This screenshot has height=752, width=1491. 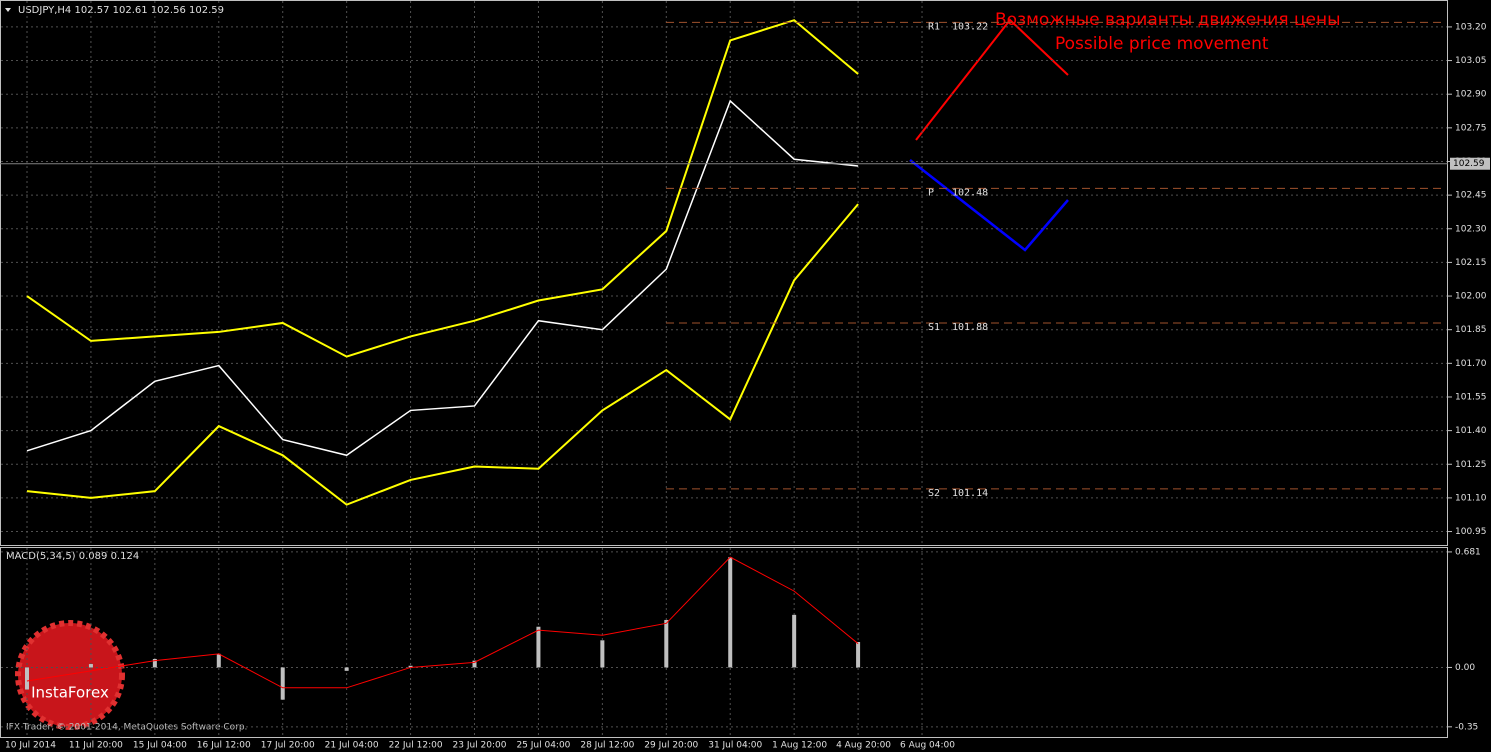 I want to click on y-tick-label: 101.40, so click(x=1471, y=431).